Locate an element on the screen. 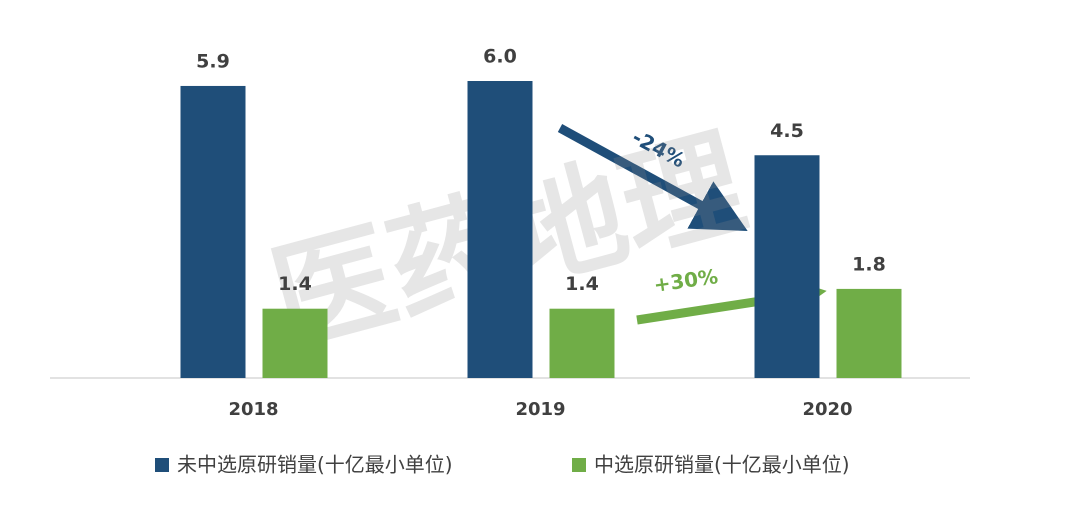 The image size is (1080, 508). value-label: 1.8 is located at coordinates (869, 264).